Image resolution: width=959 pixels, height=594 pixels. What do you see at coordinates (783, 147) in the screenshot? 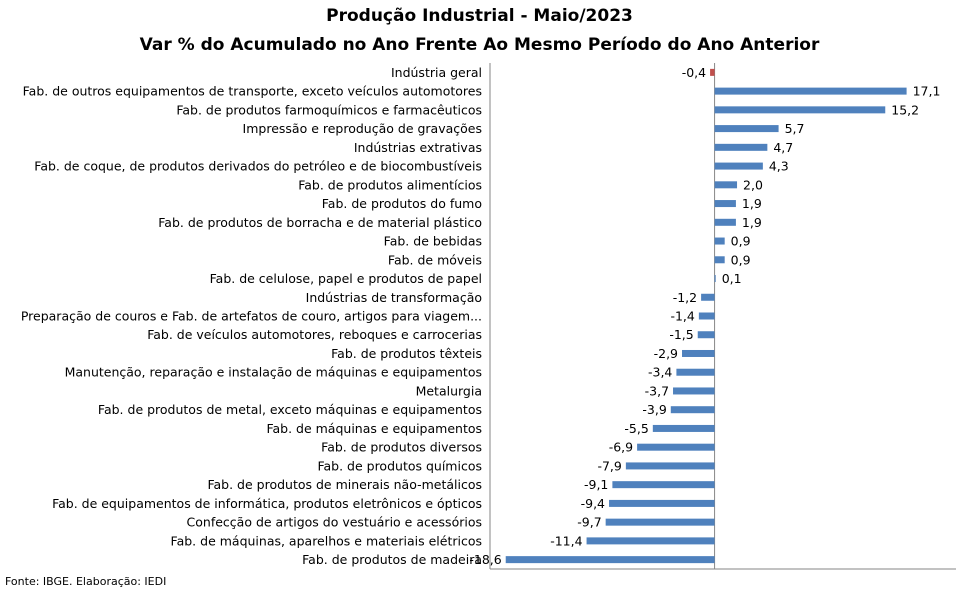
I see `data-label: 4,7` at bounding box center [783, 147].